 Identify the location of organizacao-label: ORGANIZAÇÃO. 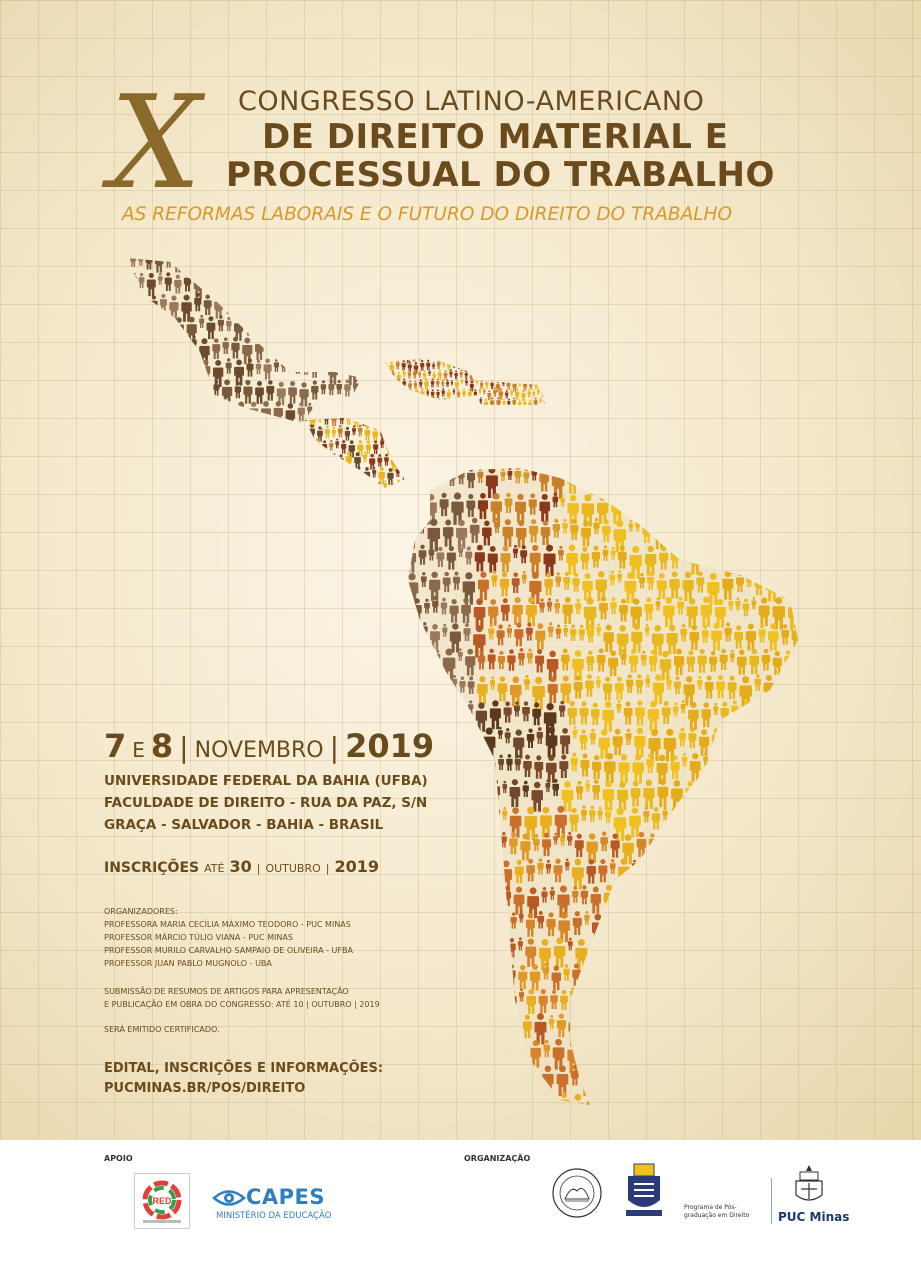
(497, 1158).